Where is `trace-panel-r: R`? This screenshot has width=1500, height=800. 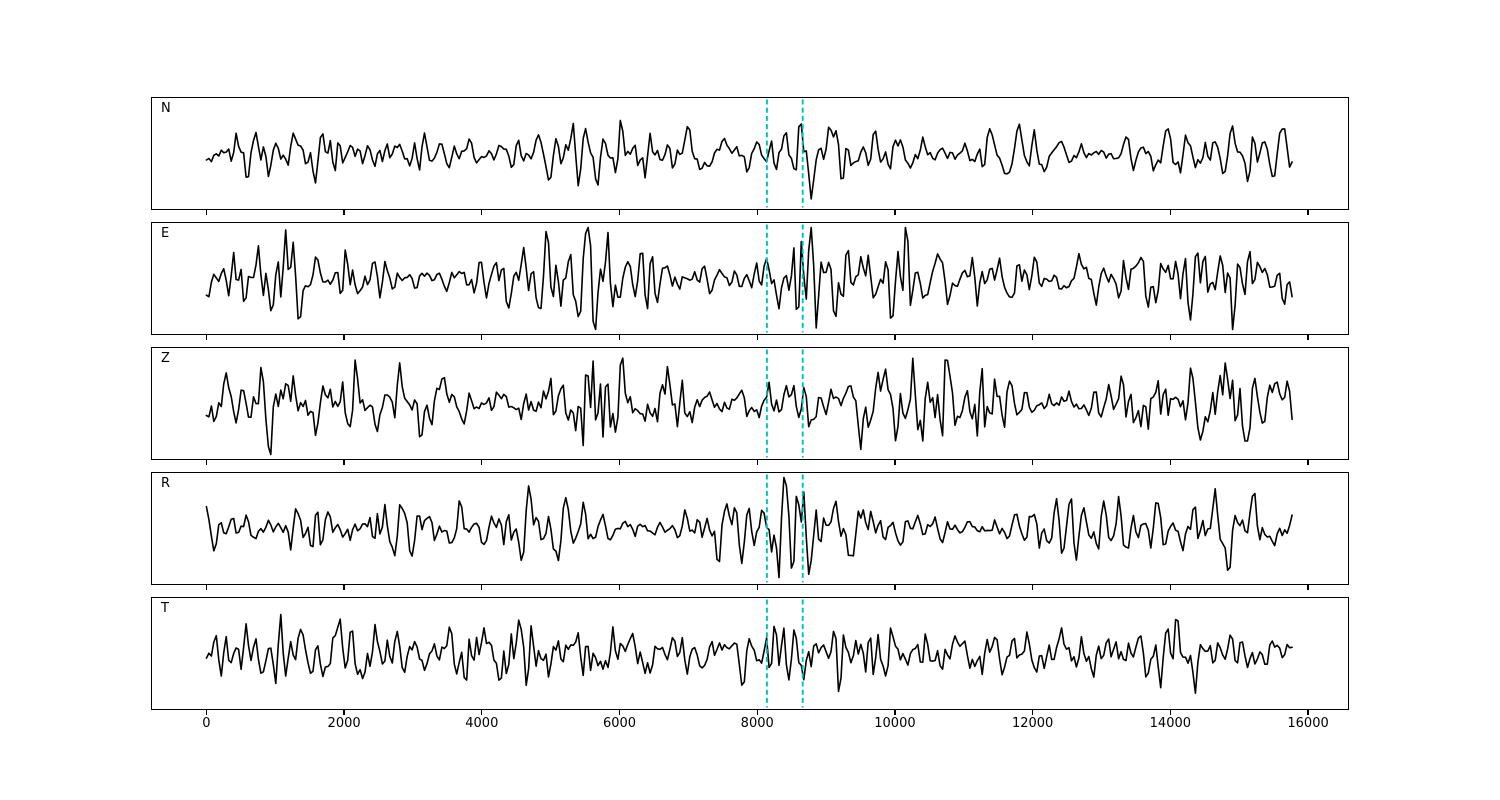 trace-panel-r: R is located at coordinates (750, 528).